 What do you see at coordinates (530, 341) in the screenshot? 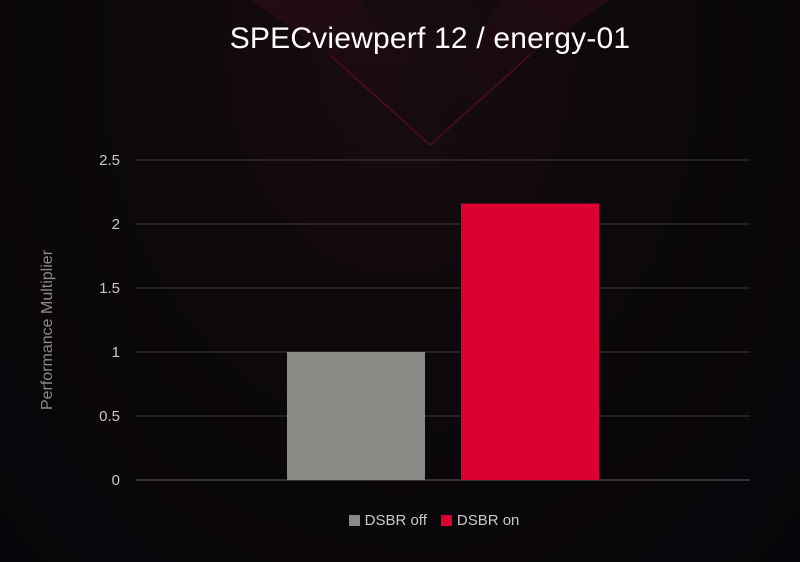
I see `bar-dsbr-on` at bounding box center [530, 341].